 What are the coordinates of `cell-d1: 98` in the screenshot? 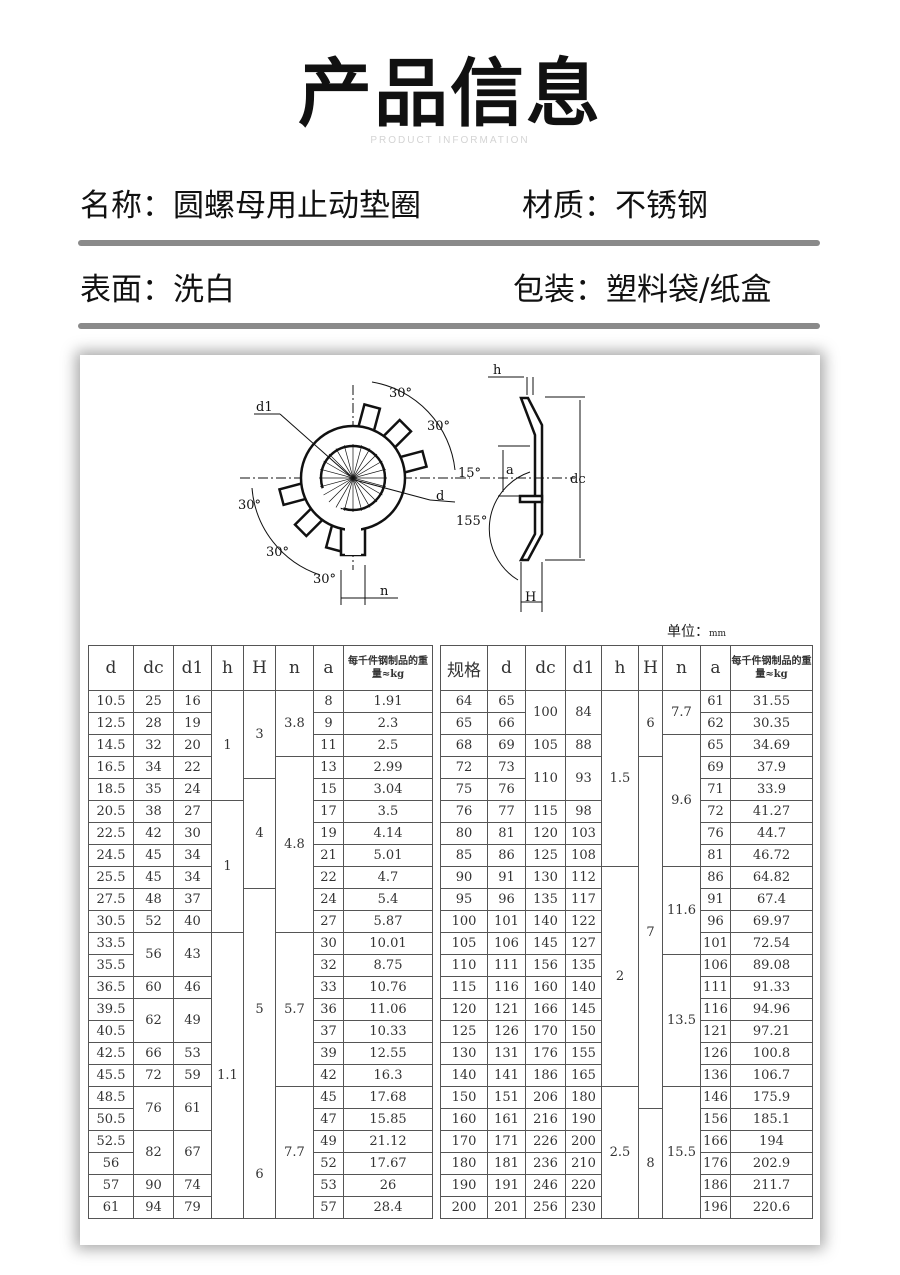 It's located at (583, 811).